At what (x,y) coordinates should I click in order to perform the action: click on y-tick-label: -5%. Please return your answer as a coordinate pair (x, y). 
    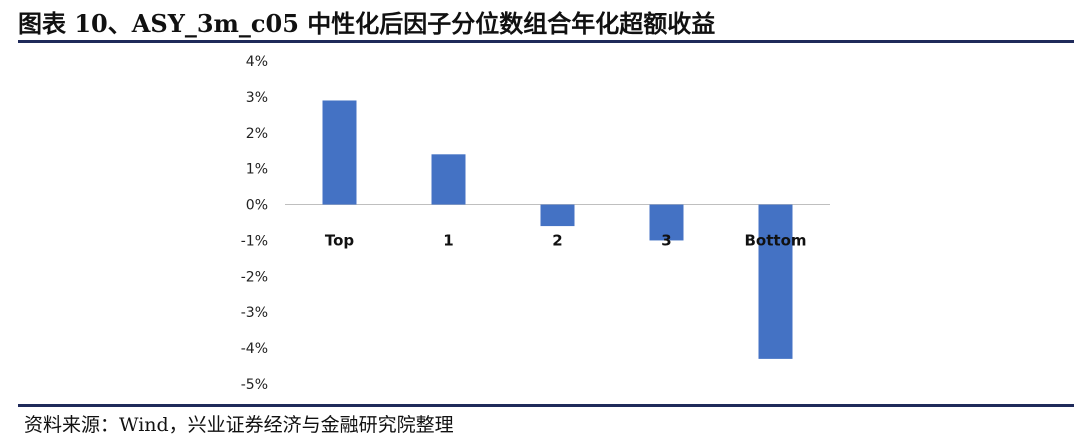
    Looking at the image, I should click on (254, 385).